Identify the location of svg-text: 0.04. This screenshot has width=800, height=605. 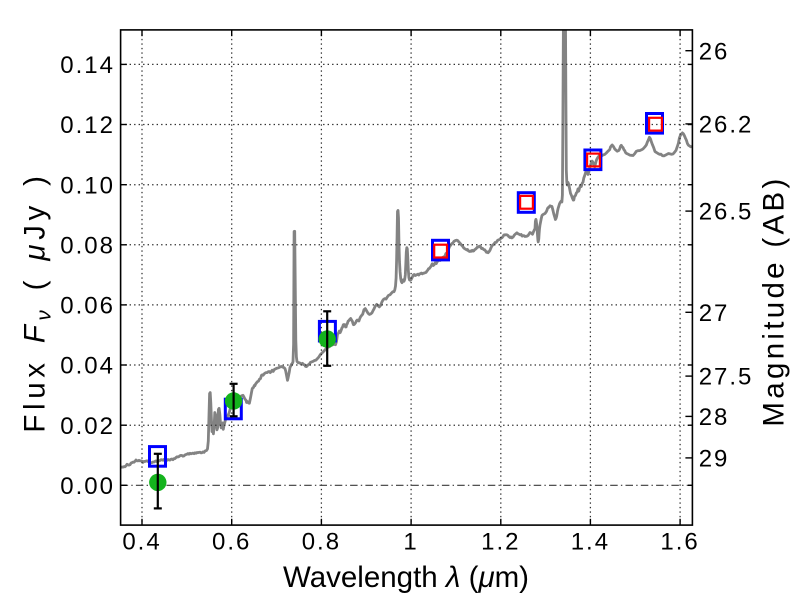
(87, 366).